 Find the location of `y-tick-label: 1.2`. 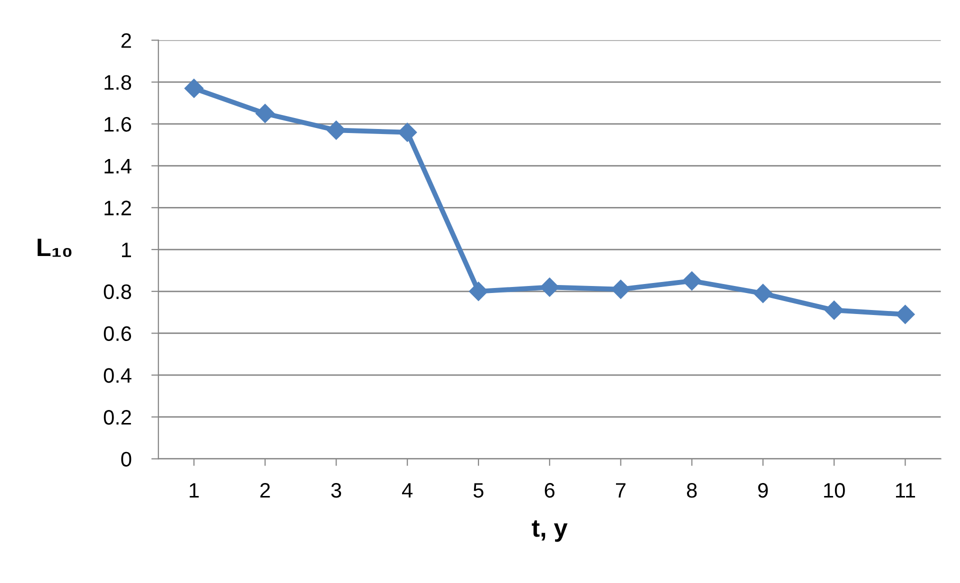

y-tick-label: 1.2 is located at coordinates (117, 208).